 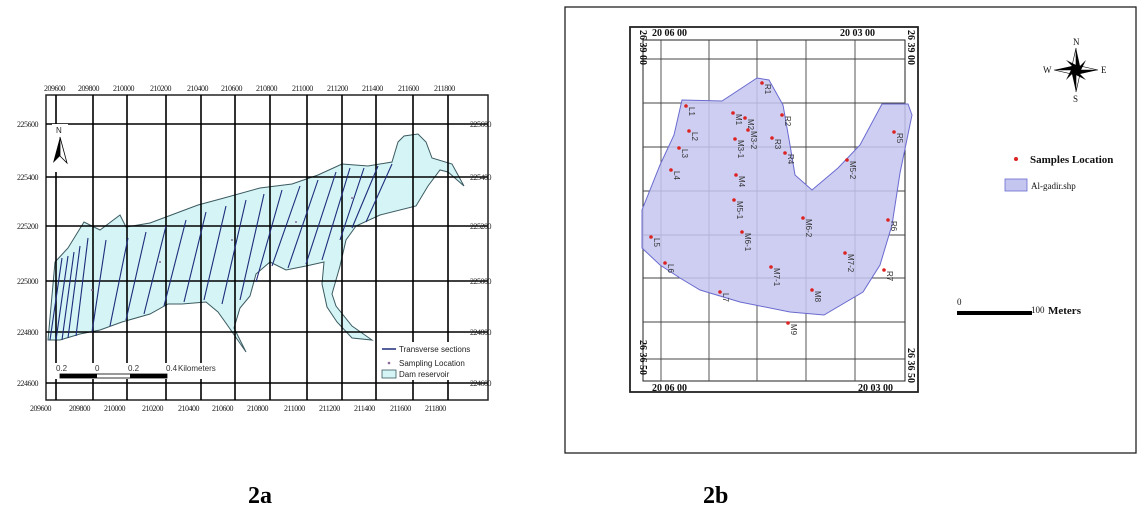 I want to click on sample-point: M2, so click(x=749, y=123).